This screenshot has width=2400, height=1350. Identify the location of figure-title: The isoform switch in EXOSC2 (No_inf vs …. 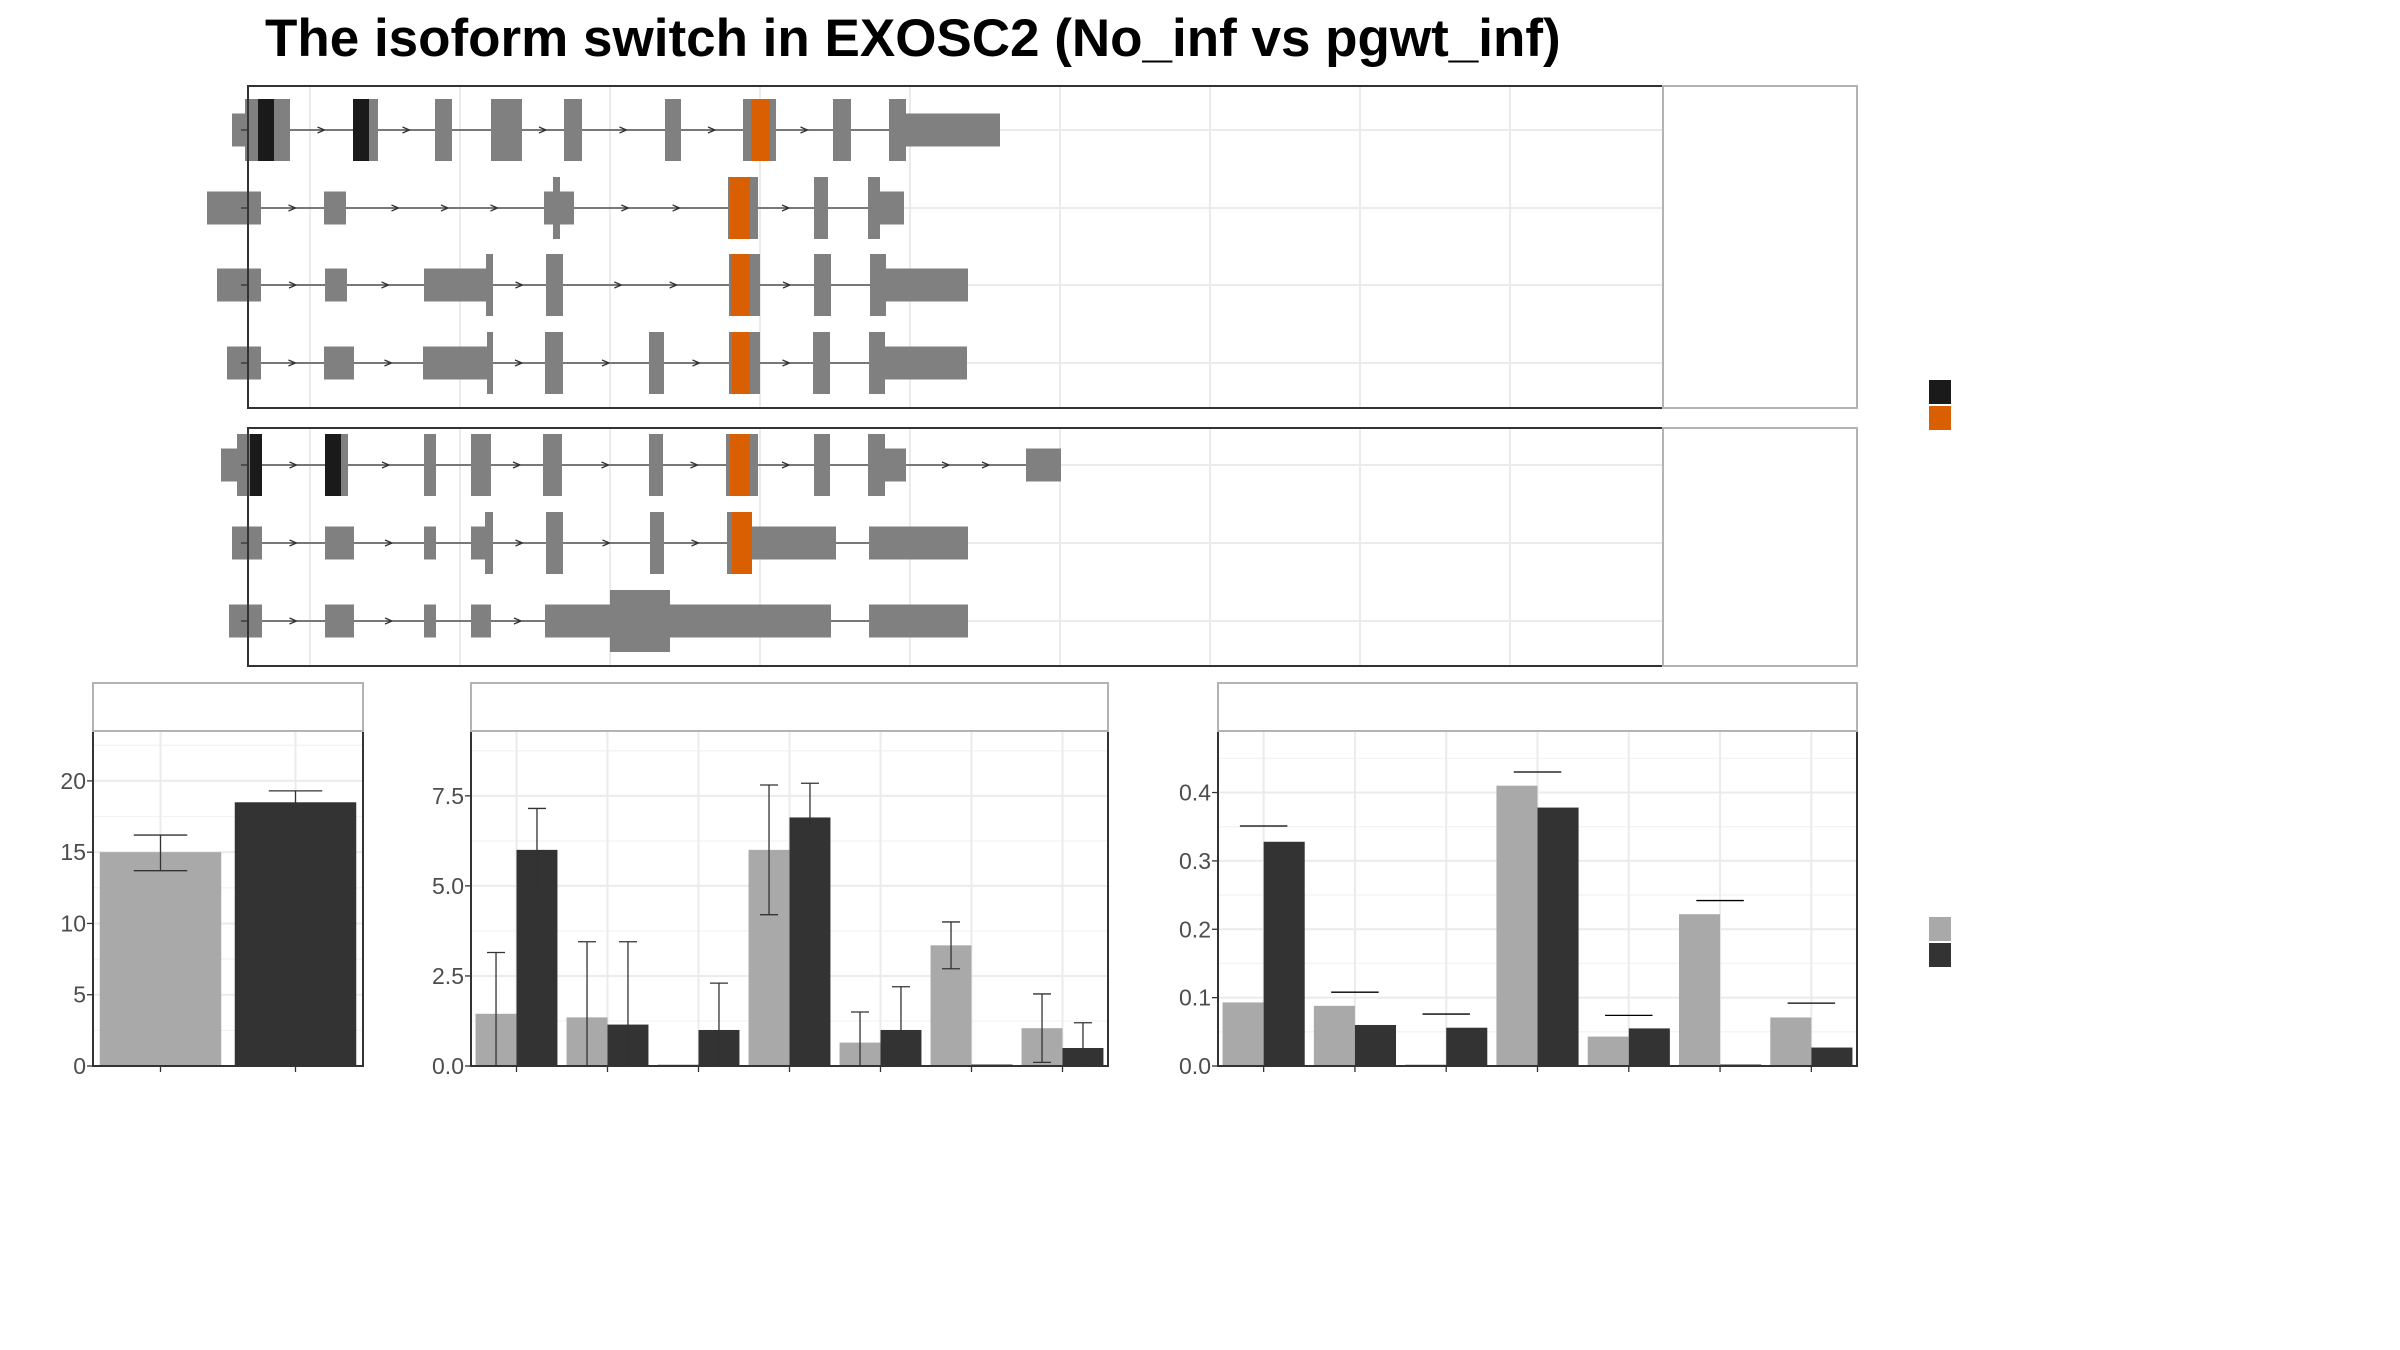
(913, 38).